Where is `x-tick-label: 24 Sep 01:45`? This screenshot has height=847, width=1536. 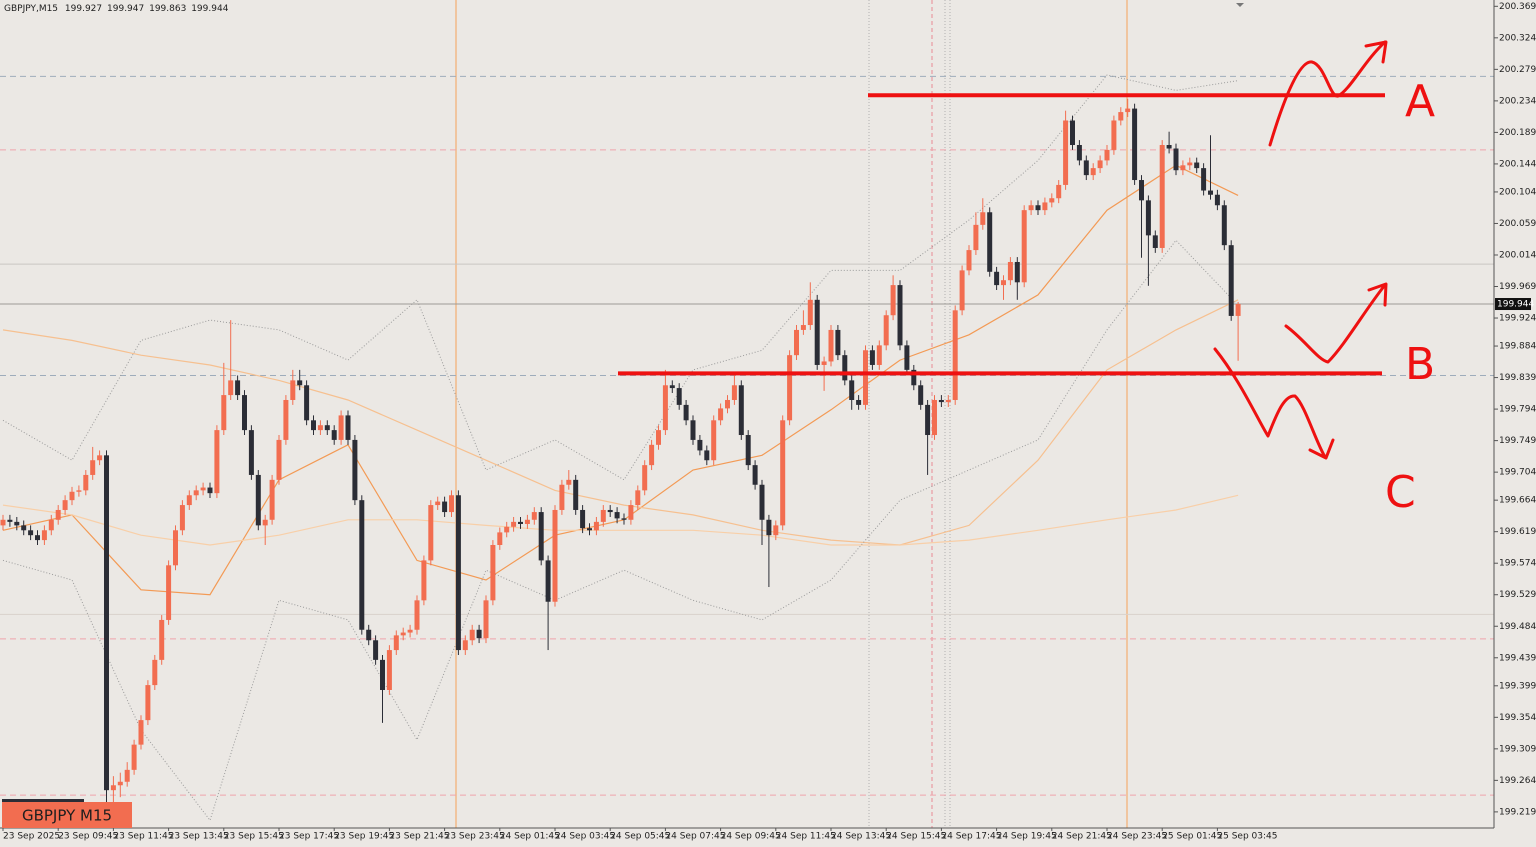
x-tick-label: 24 Sep 01:45 is located at coordinates (530, 837).